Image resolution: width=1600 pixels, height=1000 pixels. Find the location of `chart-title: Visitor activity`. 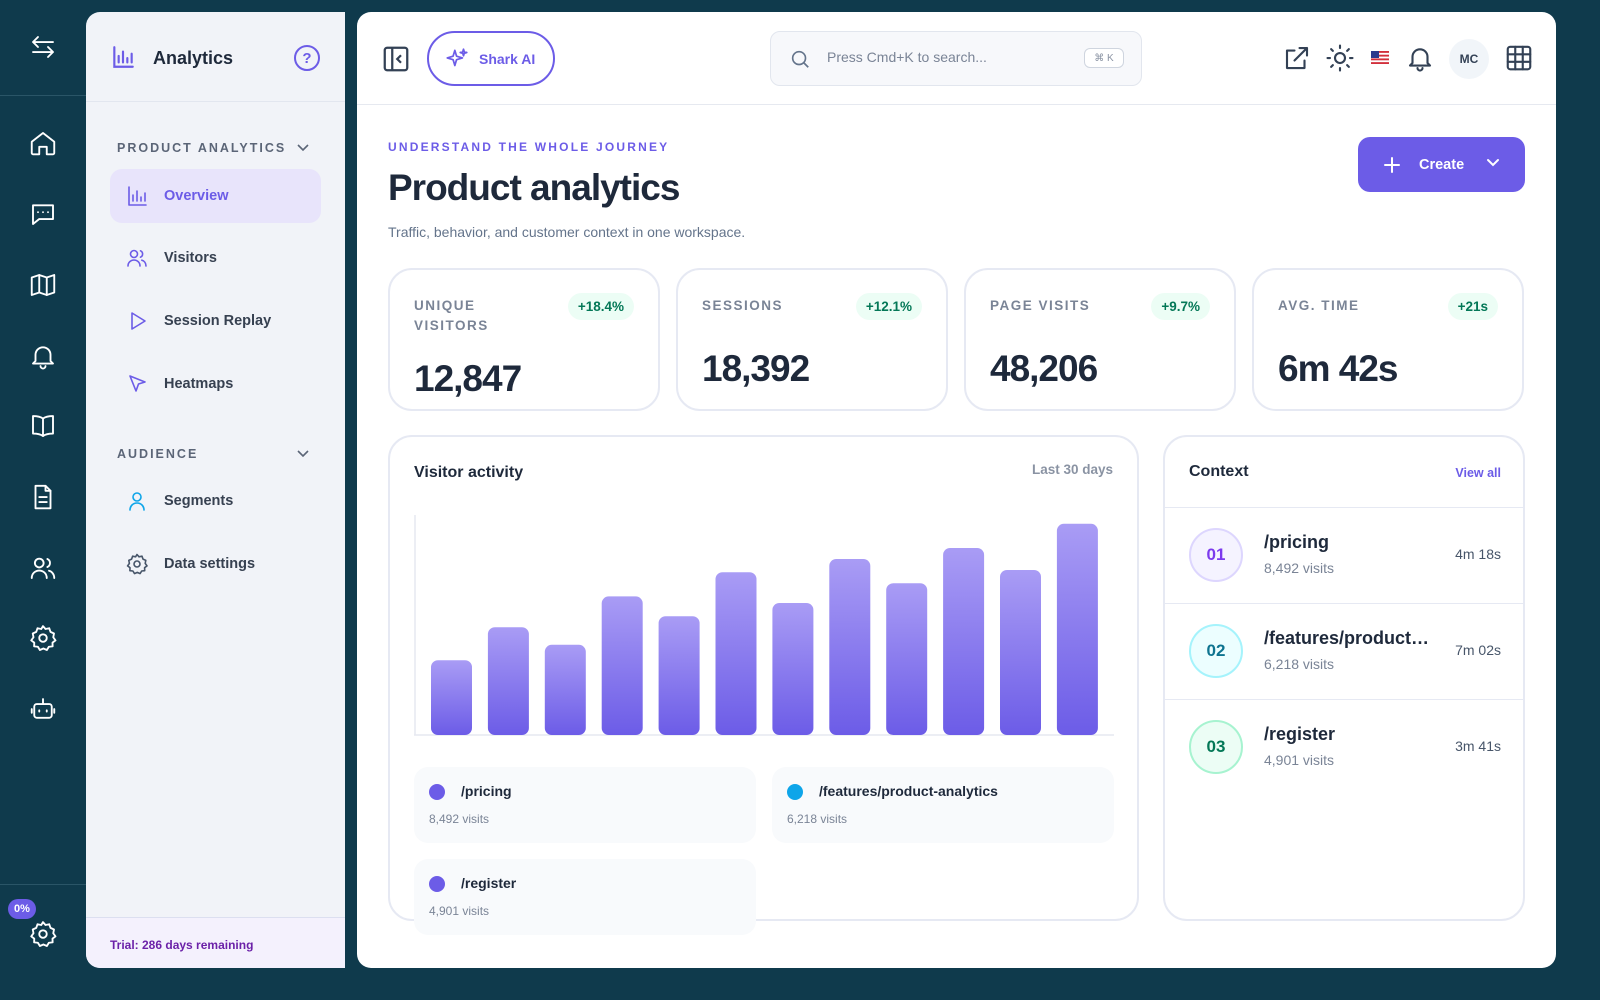

chart-title: Visitor activity is located at coordinates (469, 472).